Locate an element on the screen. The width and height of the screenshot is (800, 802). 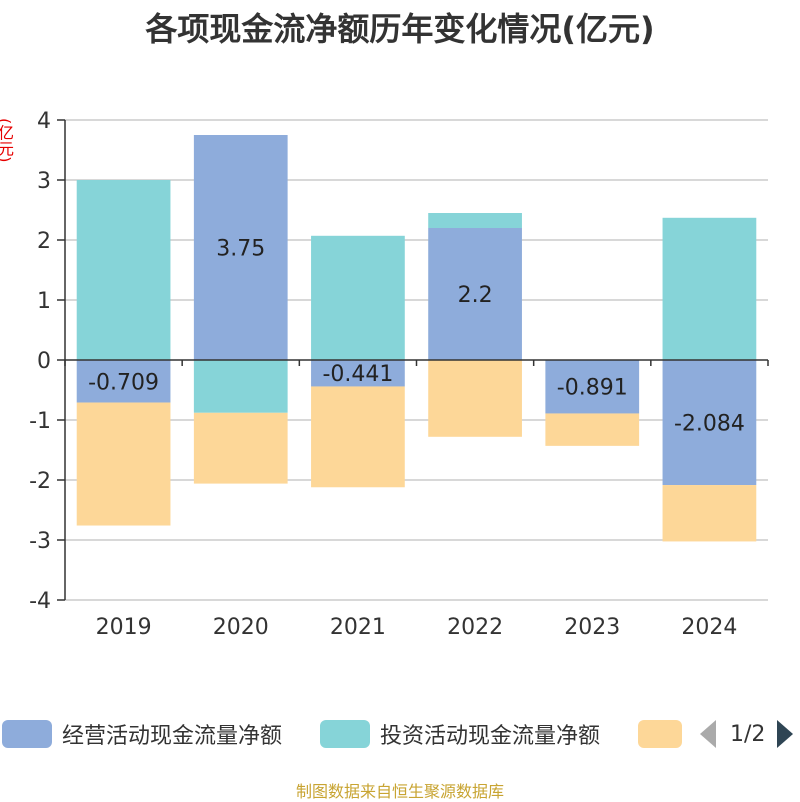
x-tick-label: 2021 is located at coordinates (358, 627).